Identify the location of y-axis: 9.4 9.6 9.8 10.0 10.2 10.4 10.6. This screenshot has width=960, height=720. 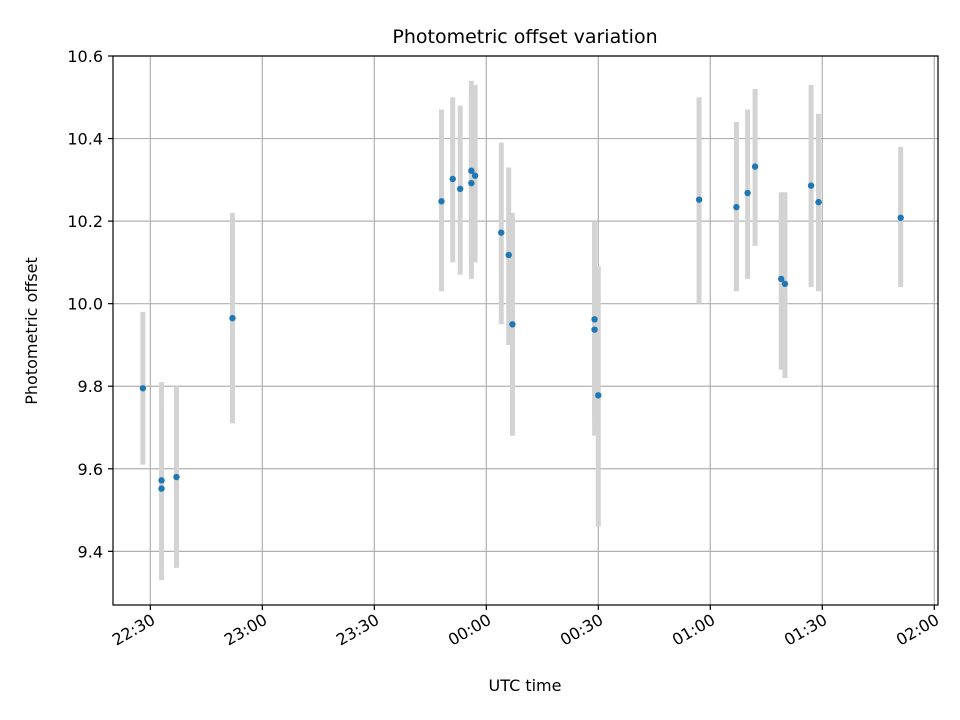
(90, 304).